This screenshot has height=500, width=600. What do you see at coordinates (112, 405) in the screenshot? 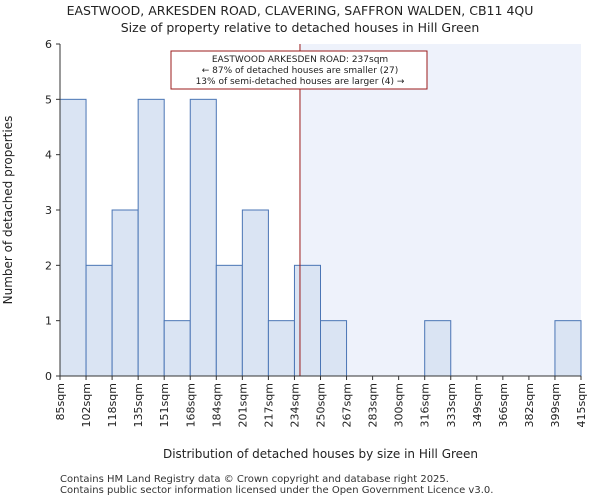
I see `x-tick-label: 118sqm` at bounding box center [112, 405].